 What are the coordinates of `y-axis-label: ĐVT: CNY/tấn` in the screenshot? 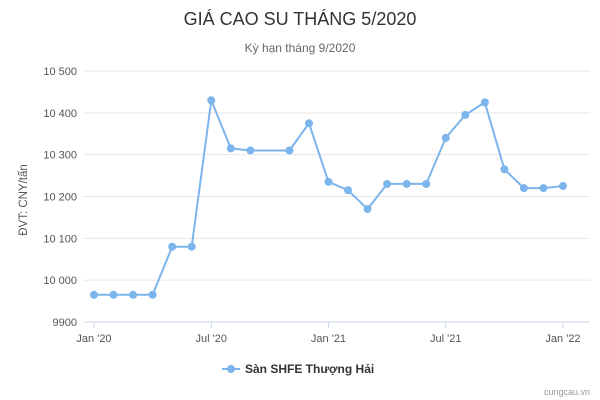 It's located at (24, 200).